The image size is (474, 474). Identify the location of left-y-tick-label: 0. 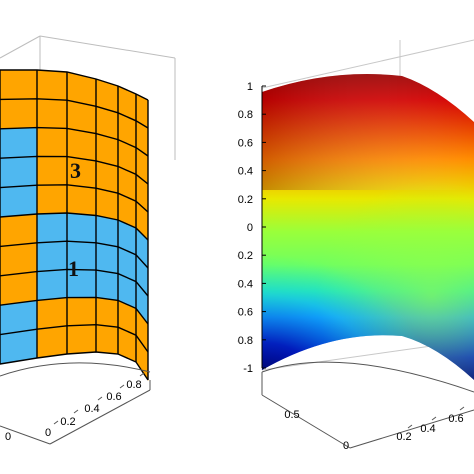
(8, 437).